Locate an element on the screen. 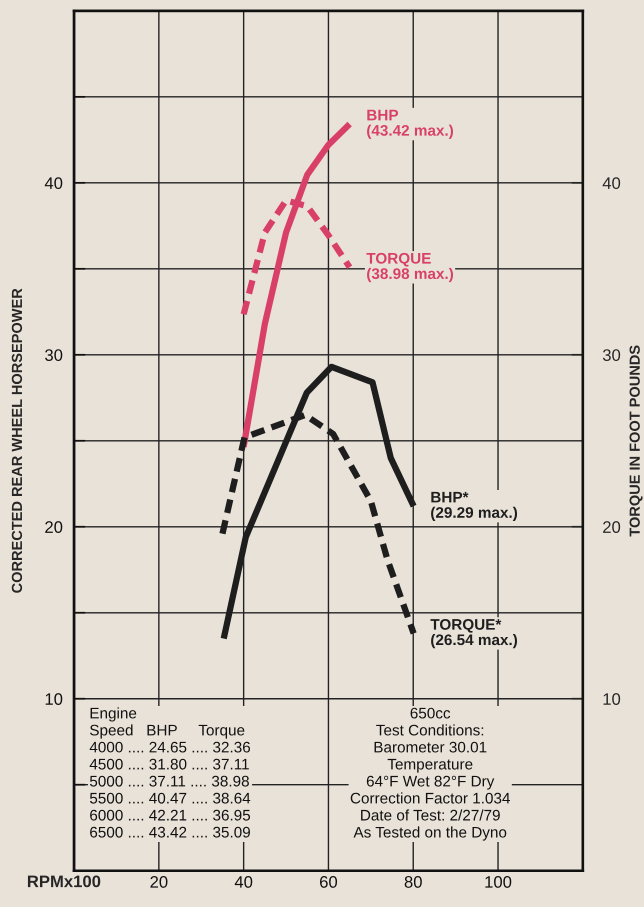 Image resolution: width=644 pixels, height=907 pixels. y2-tick-label: 20 is located at coordinates (611, 527).